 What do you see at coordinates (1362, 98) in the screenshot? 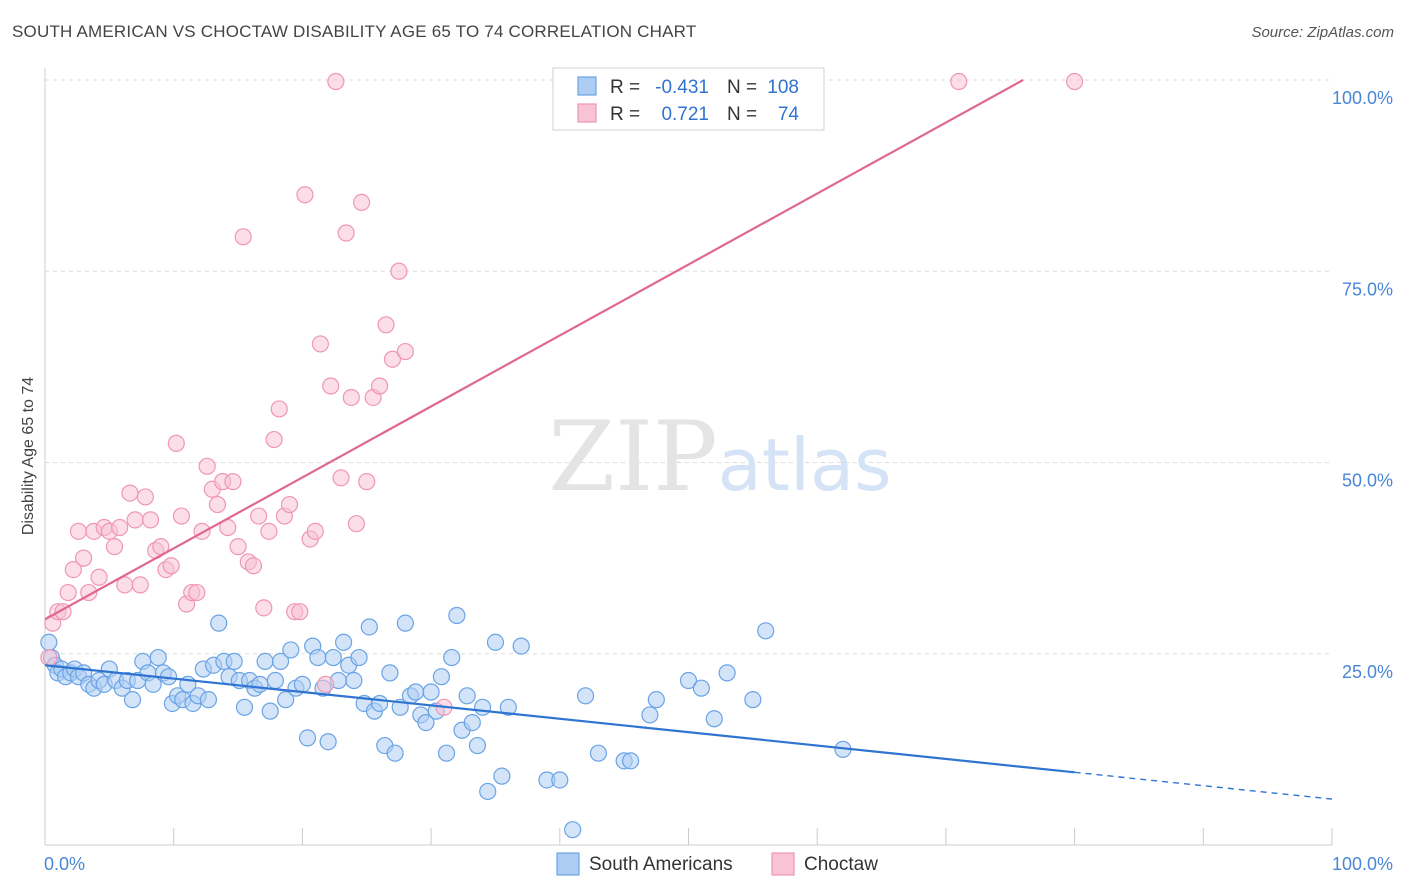
I see `y-tick-label-3: 100.0%` at bounding box center [1362, 98].